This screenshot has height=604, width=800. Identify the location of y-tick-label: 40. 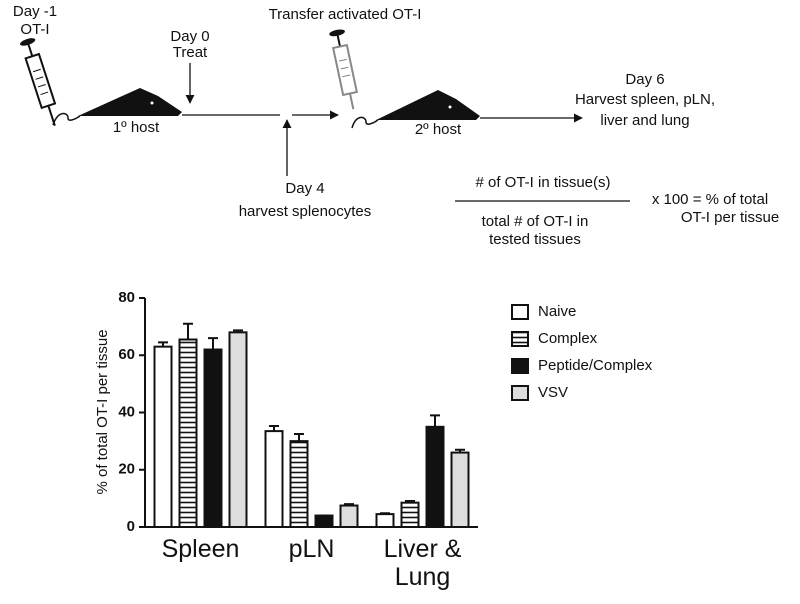
(126, 411).